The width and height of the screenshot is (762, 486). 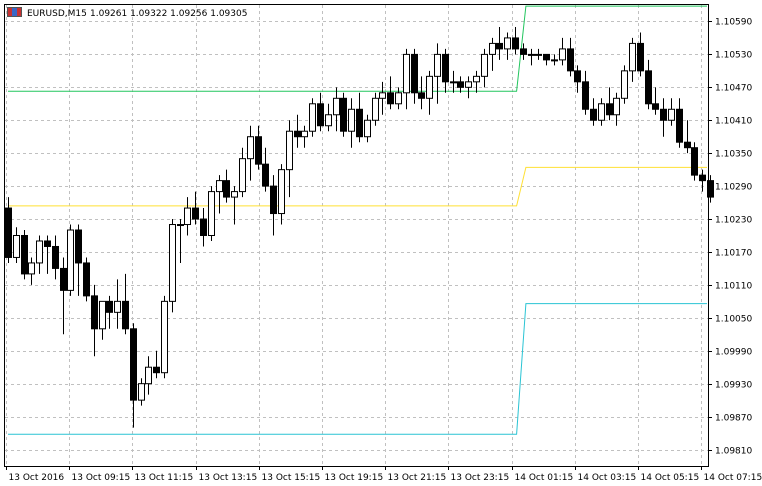 I want to click on time-tick-label: 13 Oct 11:15, so click(x=164, y=478).